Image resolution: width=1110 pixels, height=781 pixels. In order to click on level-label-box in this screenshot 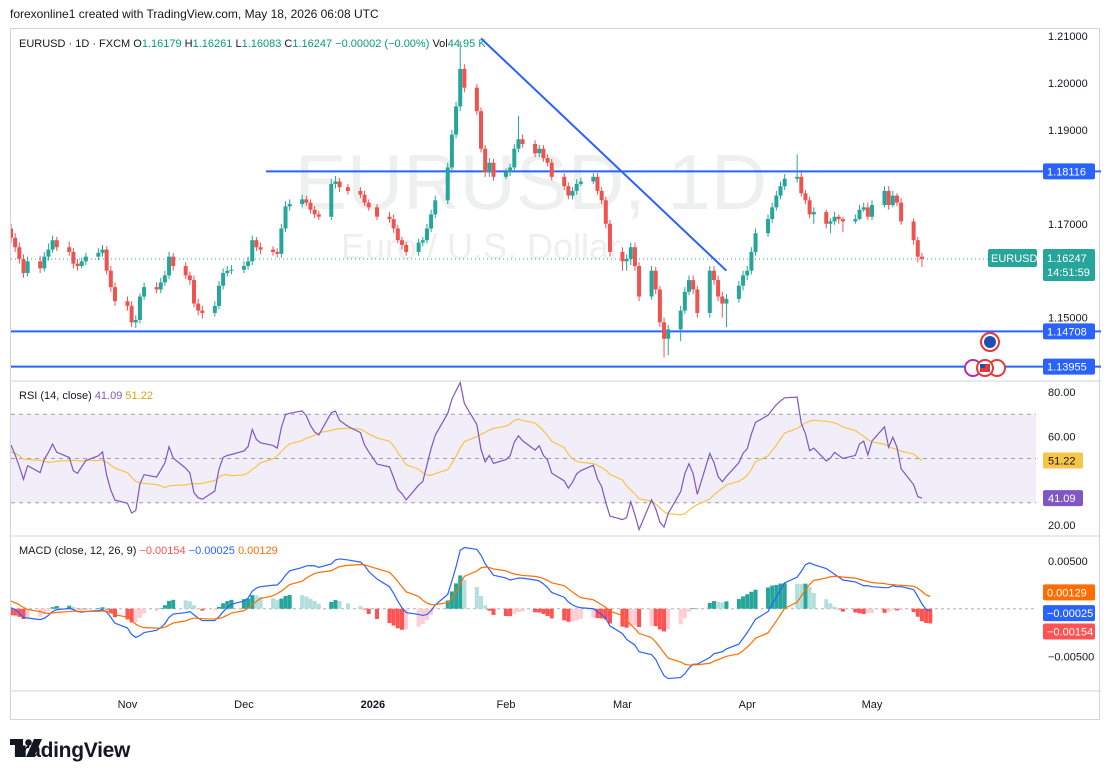, I will do `click(1069, 366)`.